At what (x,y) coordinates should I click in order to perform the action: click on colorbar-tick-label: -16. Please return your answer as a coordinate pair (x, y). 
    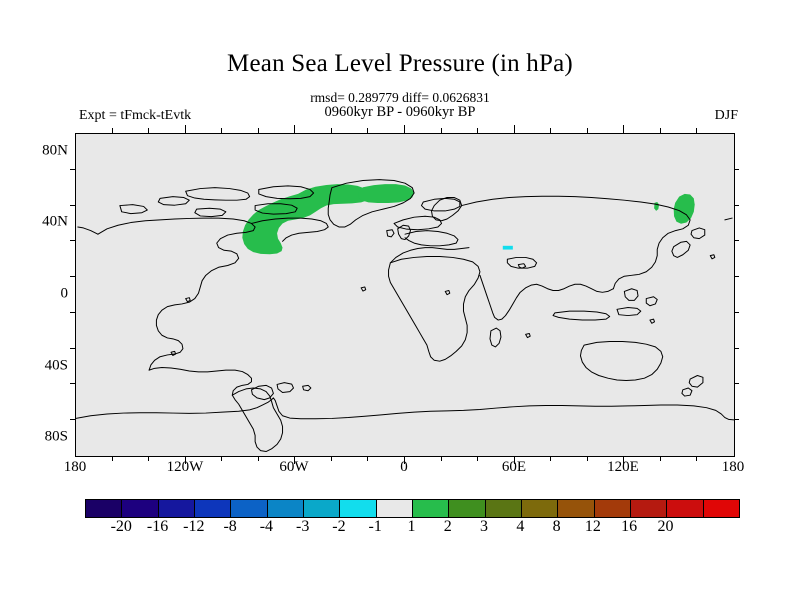
    Looking at the image, I should click on (157, 526).